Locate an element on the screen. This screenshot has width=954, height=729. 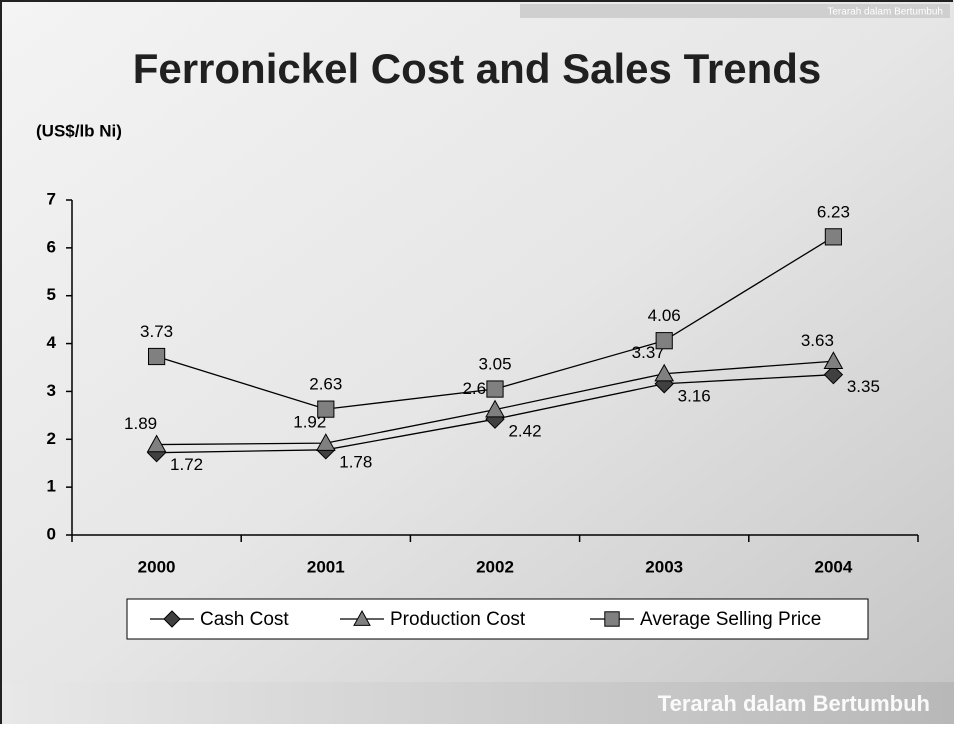
x-tick-label: 2001 is located at coordinates (326, 566).